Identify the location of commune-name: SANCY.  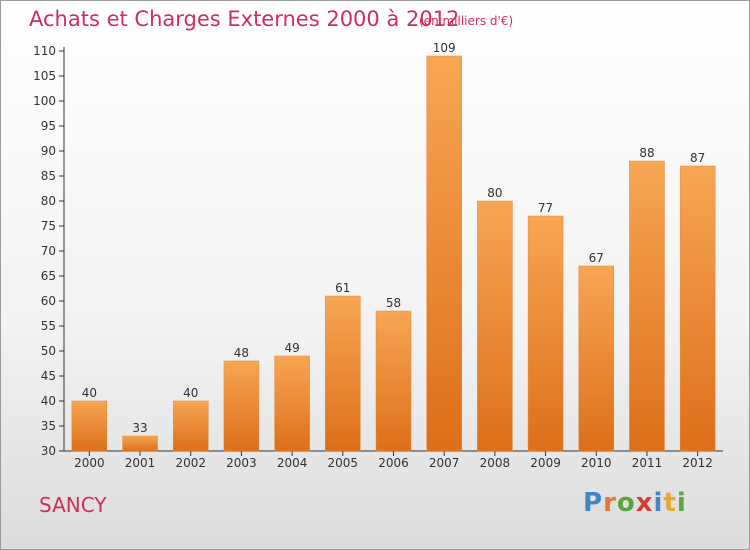
(73, 505).